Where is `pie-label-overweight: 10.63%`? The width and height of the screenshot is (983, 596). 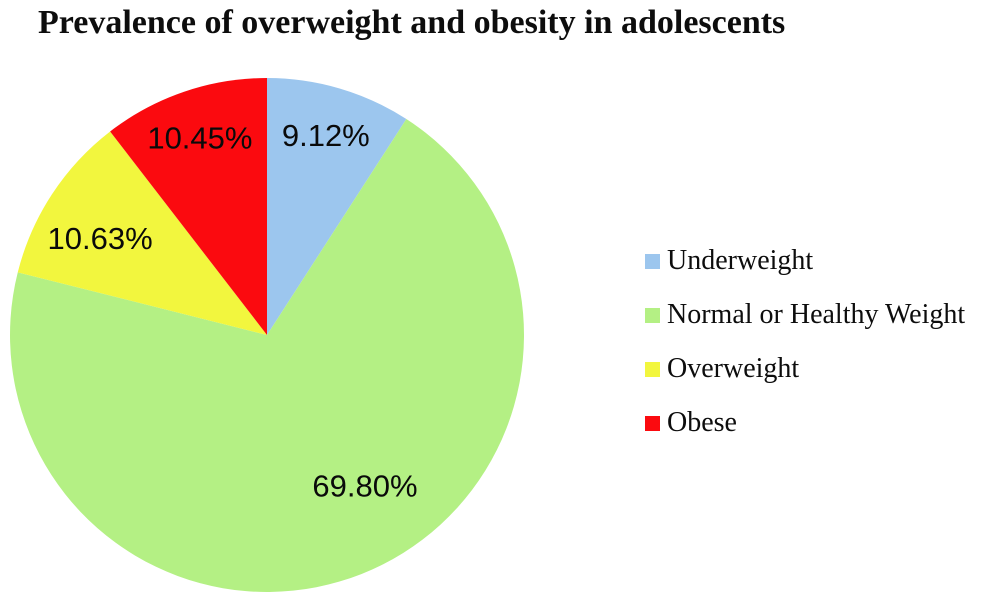 pie-label-overweight: 10.63% is located at coordinates (100, 238).